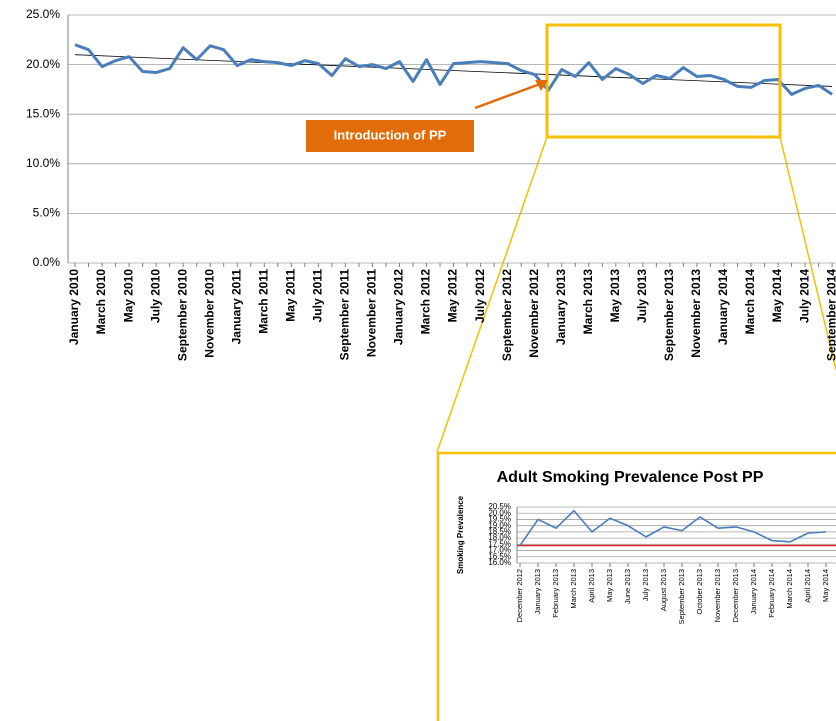 This screenshot has height=721, width=836. I want to click on highlight-box, so click(663, 81).